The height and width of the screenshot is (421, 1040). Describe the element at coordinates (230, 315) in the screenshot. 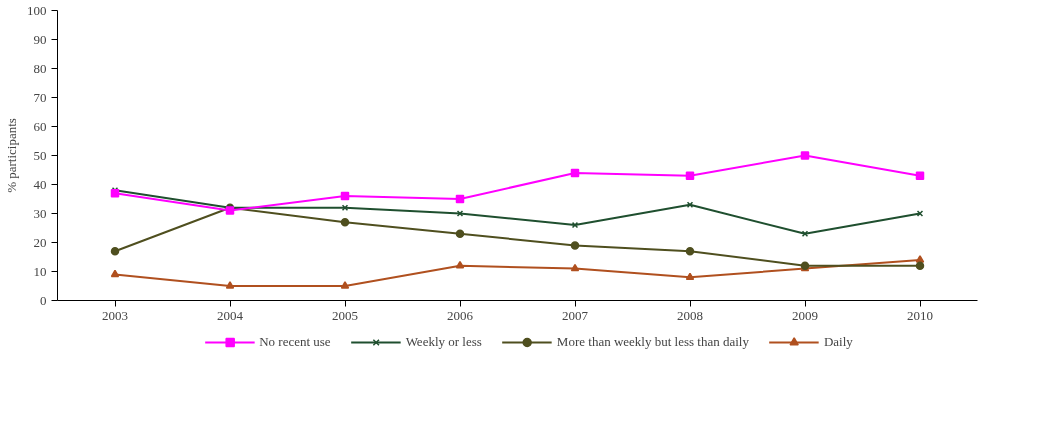

I see `x-tick-label: 2004` at that location.